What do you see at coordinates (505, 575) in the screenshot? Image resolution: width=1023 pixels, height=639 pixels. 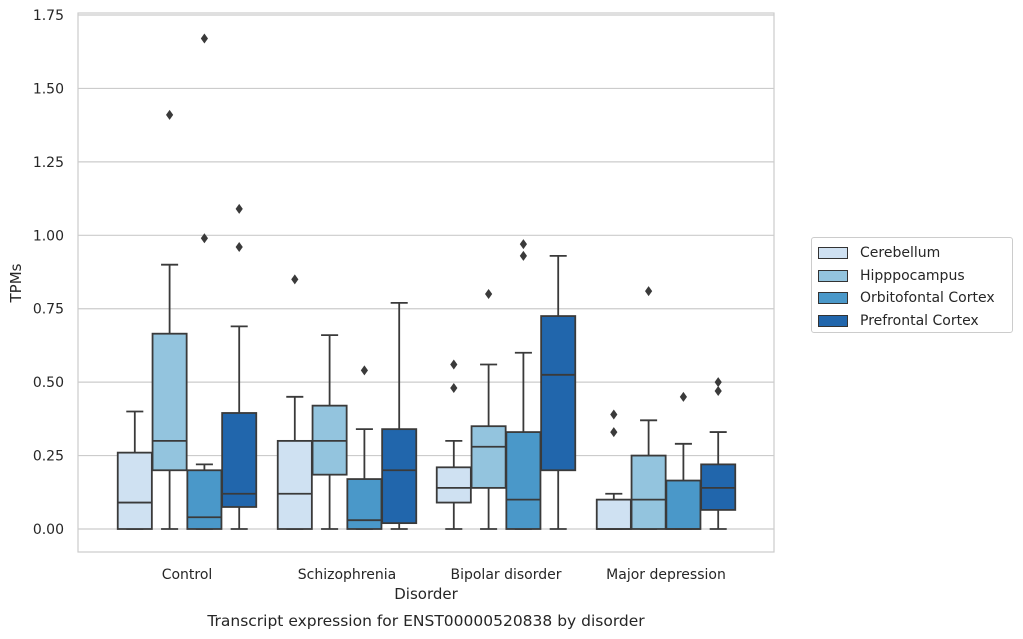 I see `x-tick-label: Bipolar disorder` at bounding box center [505, 575].